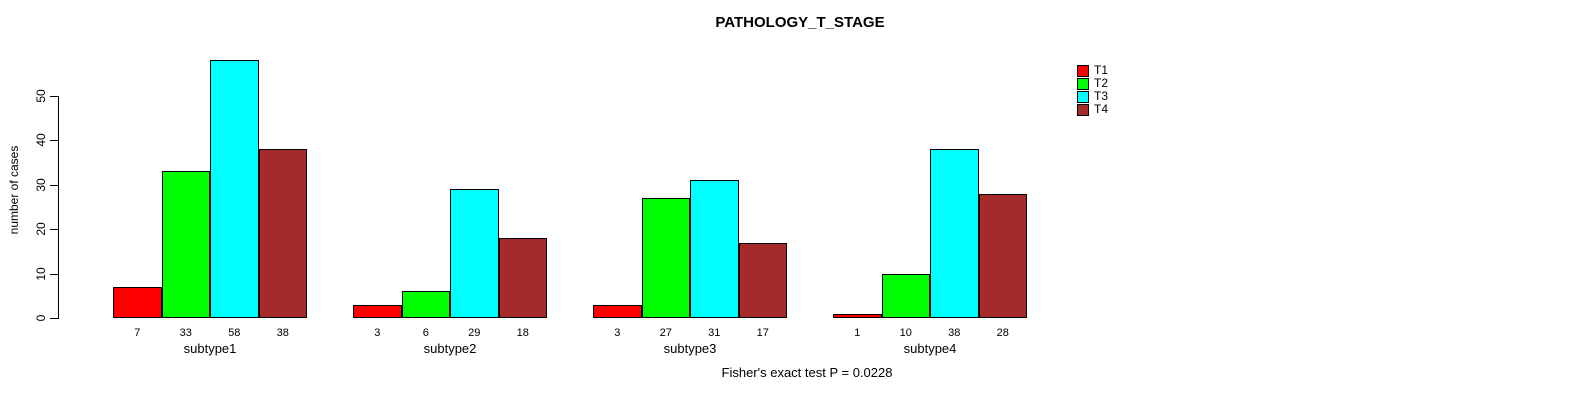  Describe the element at coordinates (1101, 109) in the screenshot. I see `legend-label: T4` at that location.